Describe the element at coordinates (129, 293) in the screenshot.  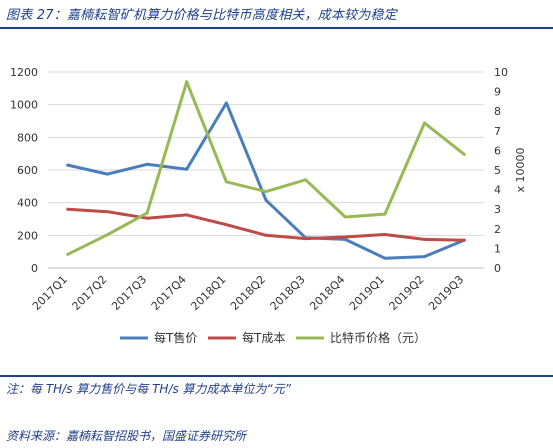
I see `x-tick-label: 2017Q3` at that location.